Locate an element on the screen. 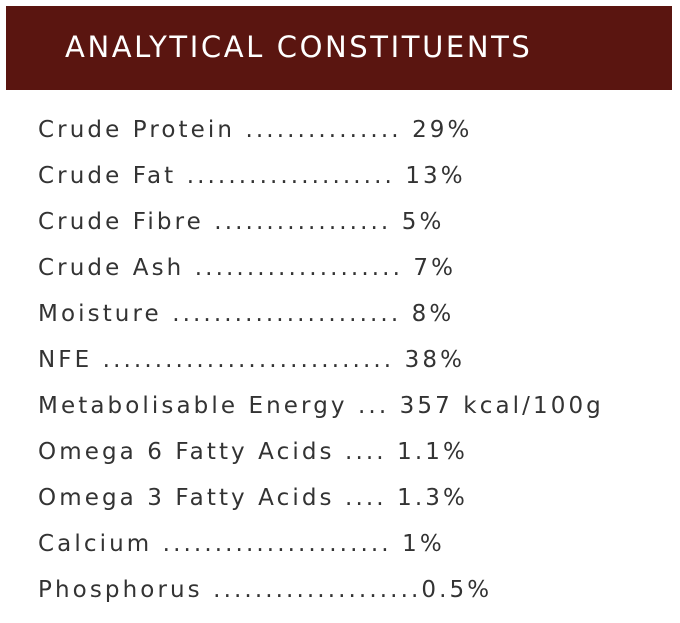 The height and width of the screenshot is (623, 680). constituent-row: Crude Ash .................... 7% is located at coordinates (247, 268).